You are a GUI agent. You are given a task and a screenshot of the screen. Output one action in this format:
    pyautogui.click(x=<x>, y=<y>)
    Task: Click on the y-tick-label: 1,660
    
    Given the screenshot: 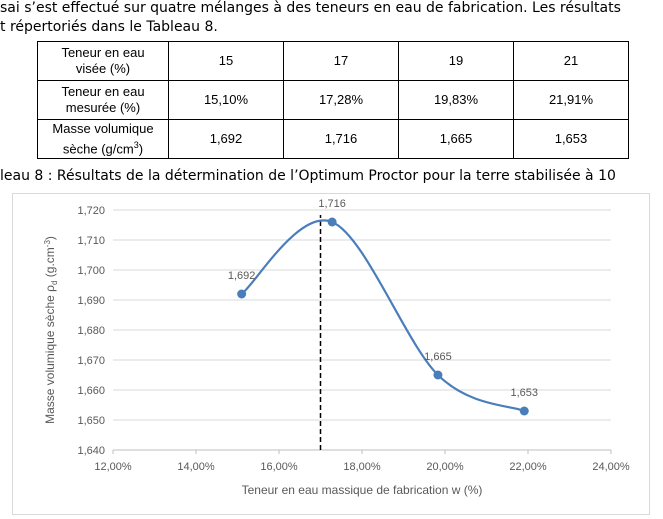 What is the action you would take?
    pyautogui.click(x=91, y=391)
    